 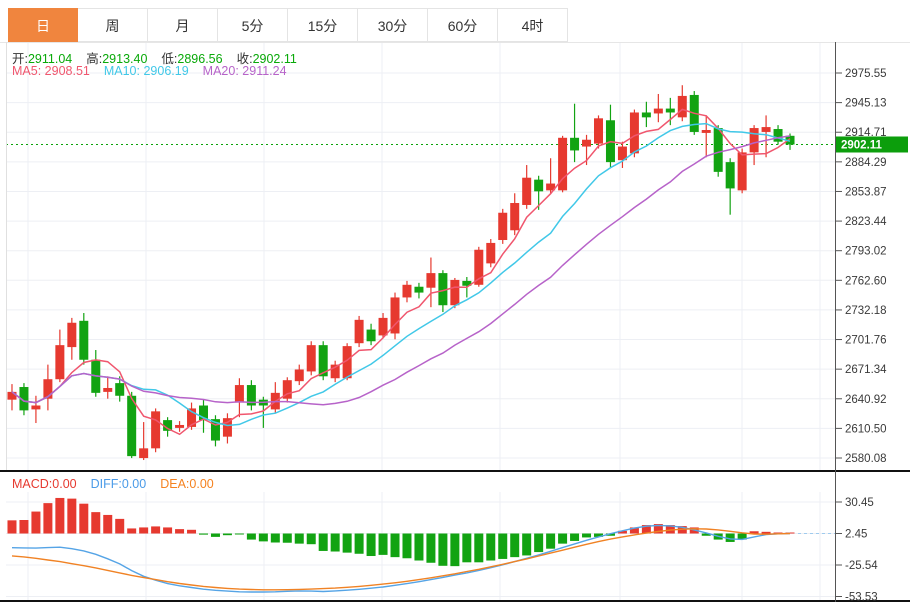 What do you see at coordinates (866, 341) in the screenshot?
I see `svg-text: 2701.76` at bounding box center [866, 341].